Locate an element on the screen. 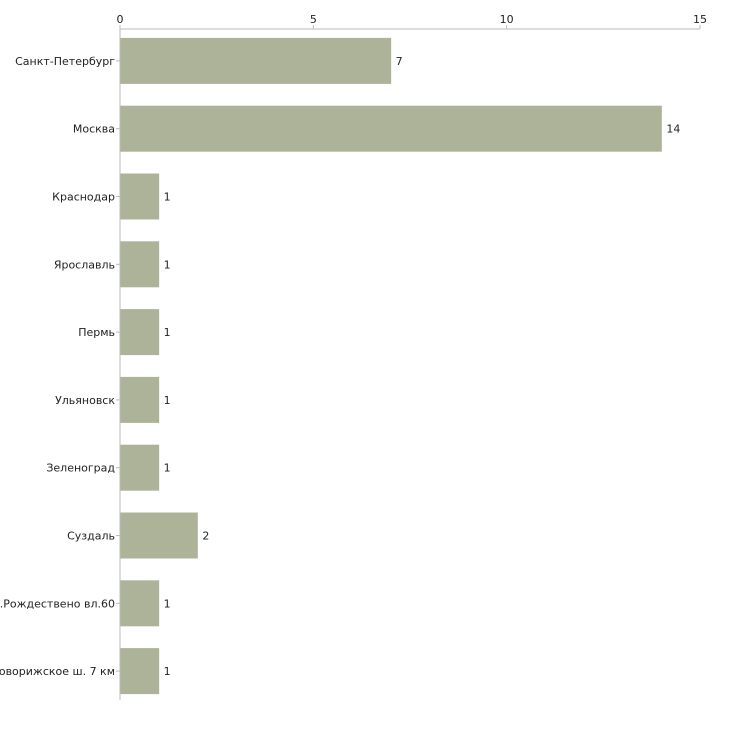  category-label: Ярославль is located at coordinates (84, 264).